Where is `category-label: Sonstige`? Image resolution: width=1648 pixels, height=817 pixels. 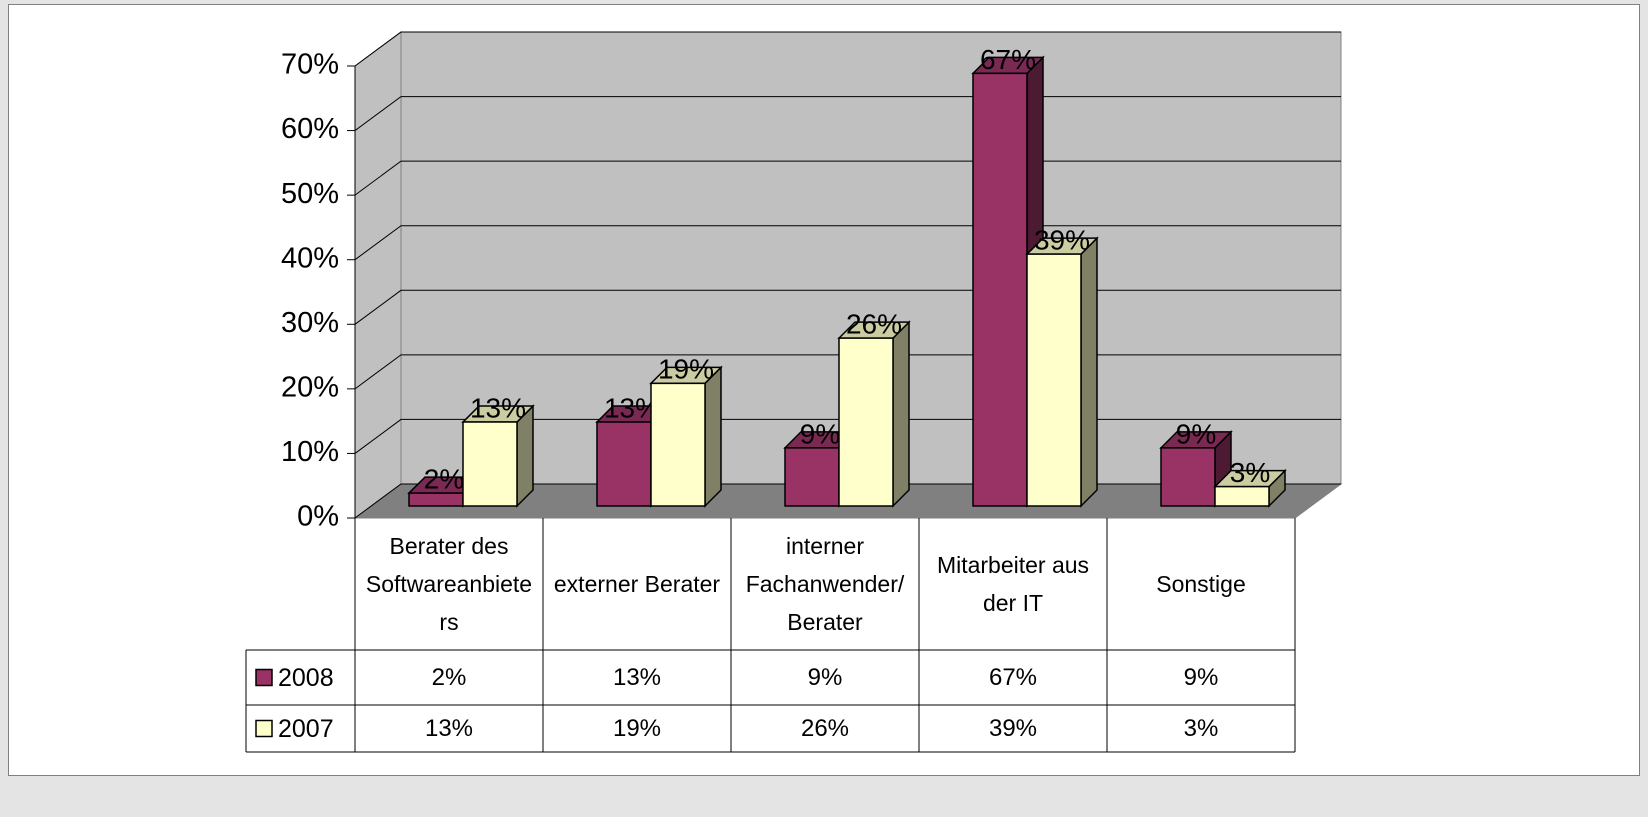 category-label: Sonstige is located at coordinates (1201, 584).